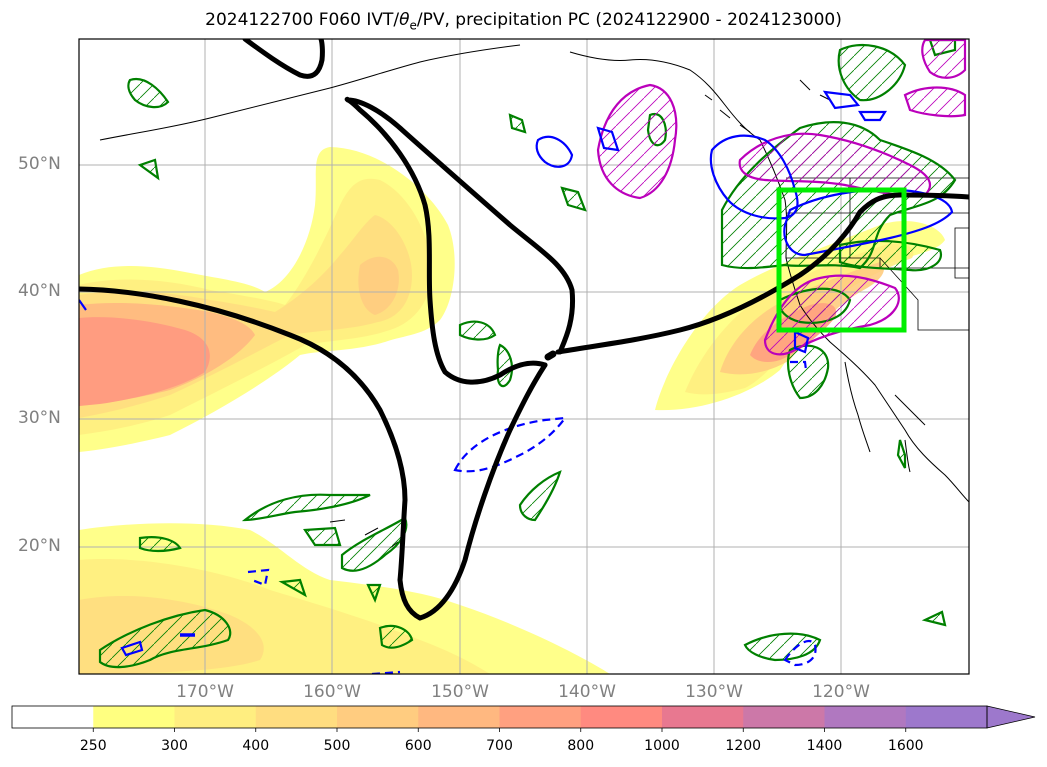 Image resolution: width=1047 pixels, height=767 pixels. Describe the element at coordinates (499, 746) in the screenshot. I see `colorbar-tick-label: 700` at that location.